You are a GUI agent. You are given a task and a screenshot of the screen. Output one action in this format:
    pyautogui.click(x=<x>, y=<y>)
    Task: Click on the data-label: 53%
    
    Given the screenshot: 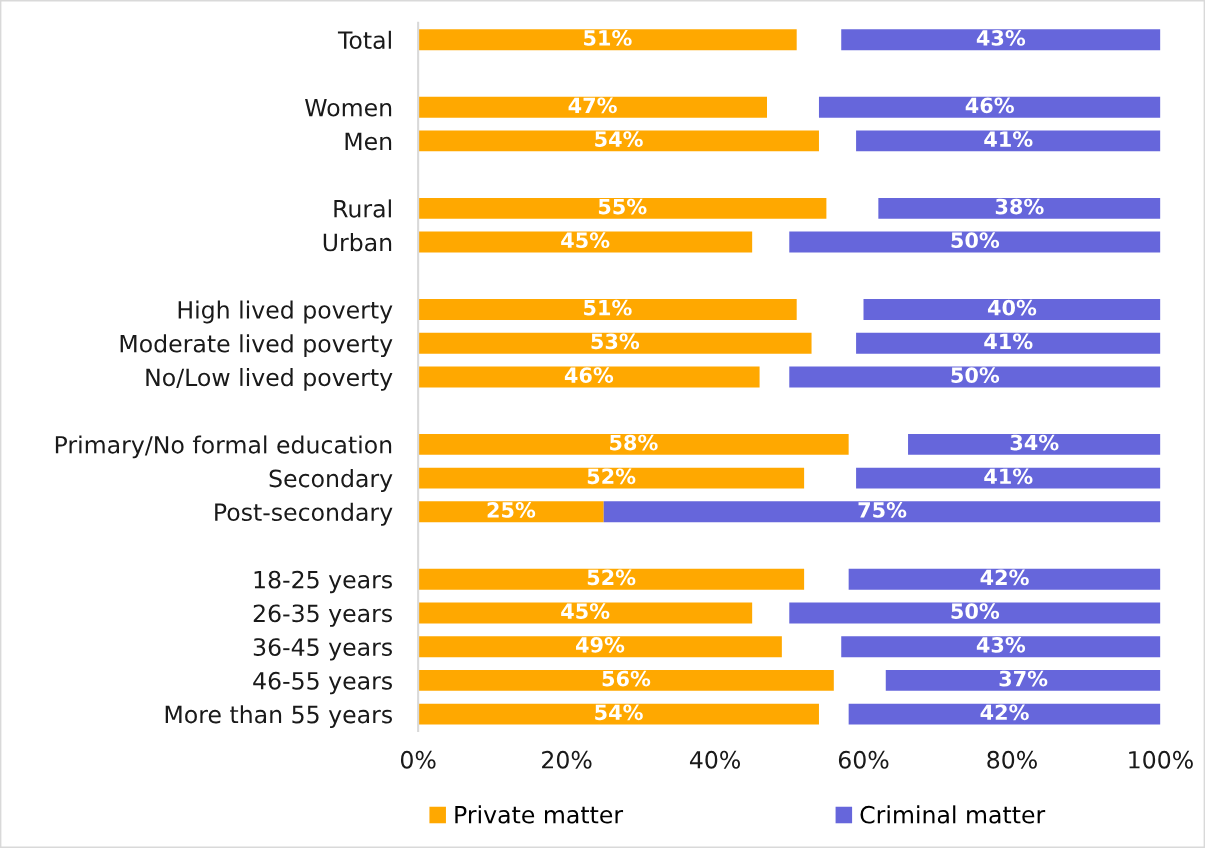 What is the action you would take?
    pyautogui.click(x=615, y=341)
    